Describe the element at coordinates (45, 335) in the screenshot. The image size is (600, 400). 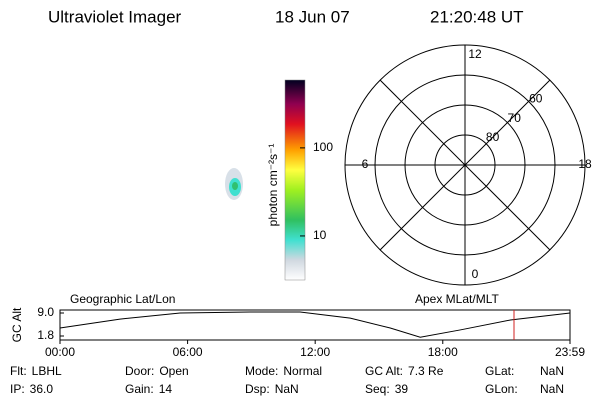
I see `y-tick-label: 1.8` at that location.